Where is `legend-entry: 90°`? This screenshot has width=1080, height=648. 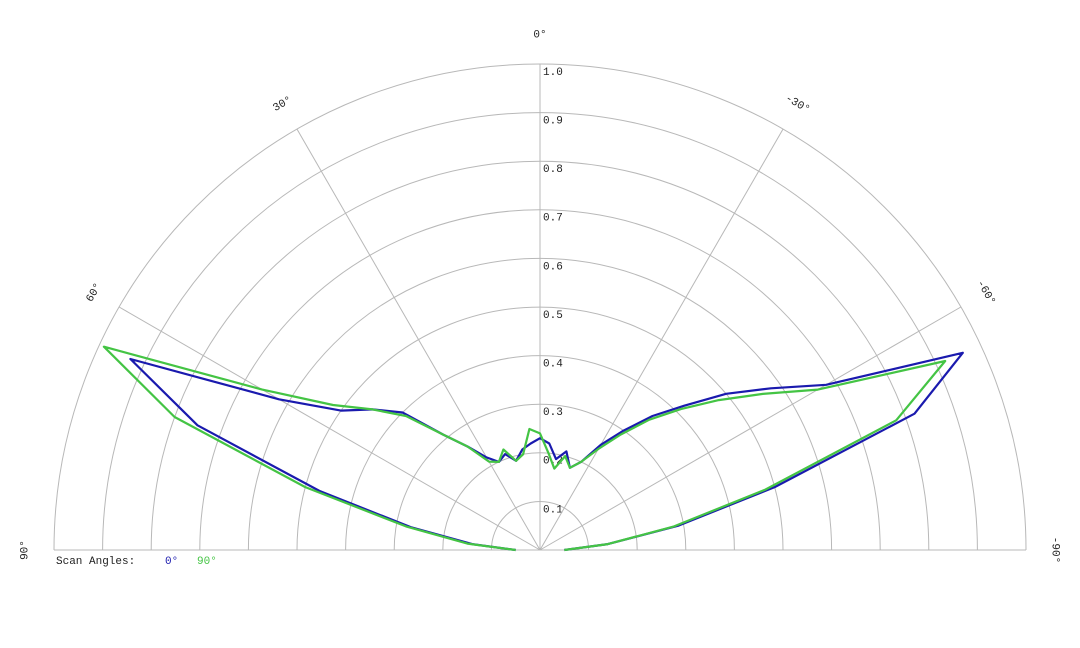
legend-entry: 90° is located at coordinates (207, 562).